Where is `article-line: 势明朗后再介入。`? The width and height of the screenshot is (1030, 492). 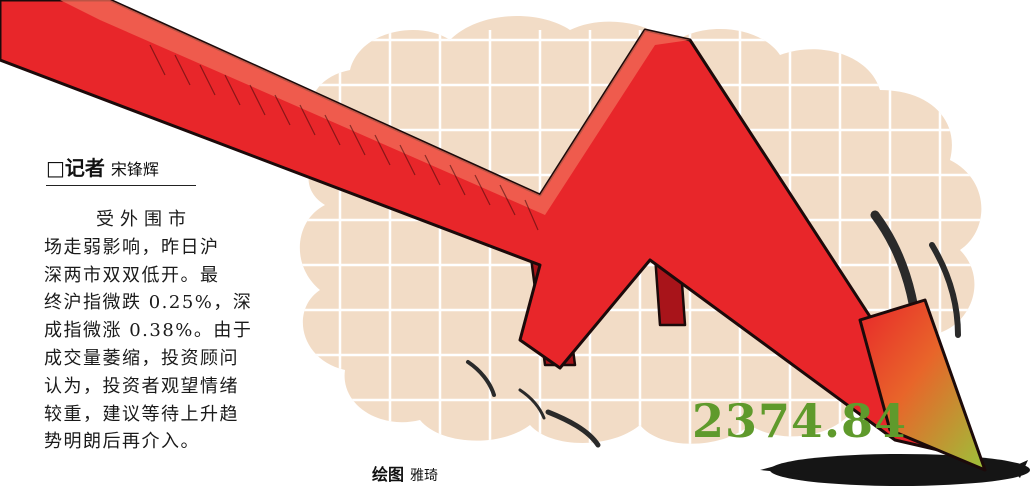 article-line: 势明朗后再介入。 is located at coordinates (122, 442).